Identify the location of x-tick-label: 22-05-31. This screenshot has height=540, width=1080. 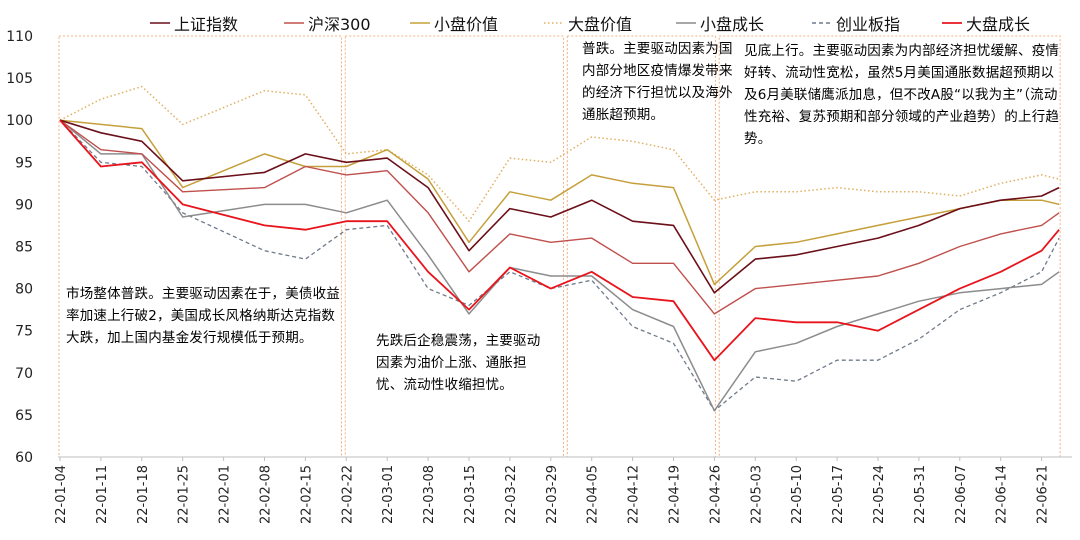
(920, 494).